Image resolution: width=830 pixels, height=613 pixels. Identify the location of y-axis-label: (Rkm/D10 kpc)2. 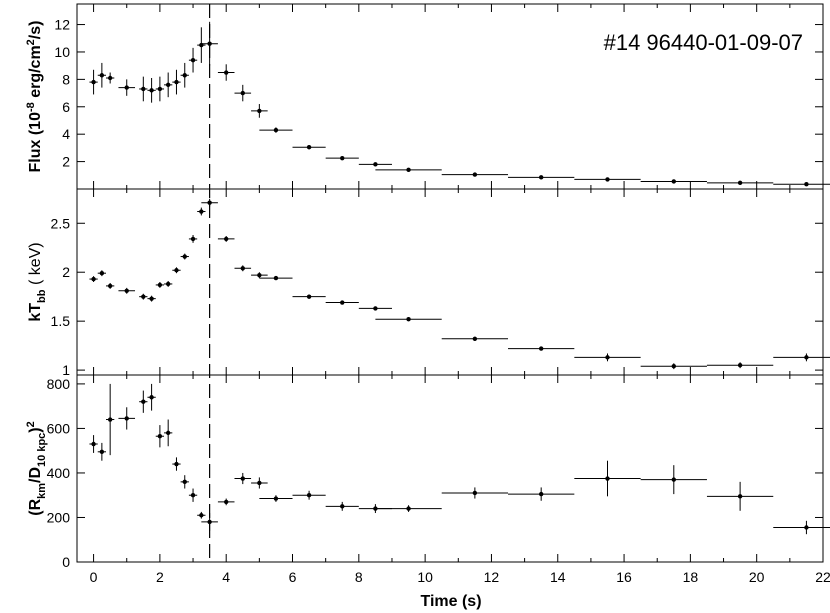
(36, 468).